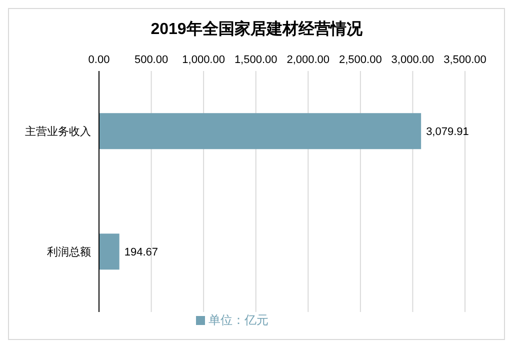 This screenshot has width=513, height=348. I want to click on x-tick-label: 0.00, so click(99, 60).